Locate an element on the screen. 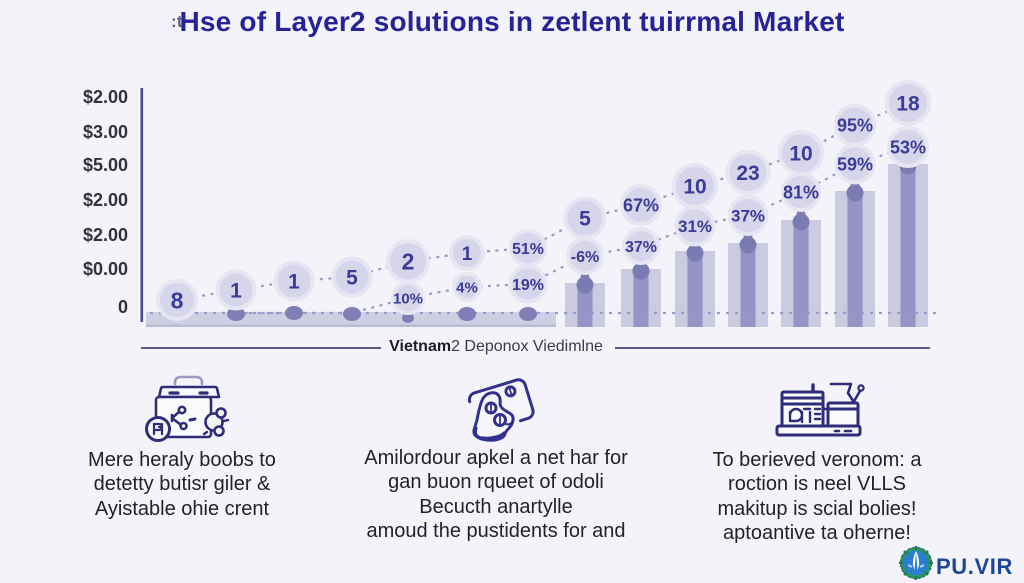 This screenshot has height=583, width=1024. svg-text: -6% is located at coordinates (585, 257).